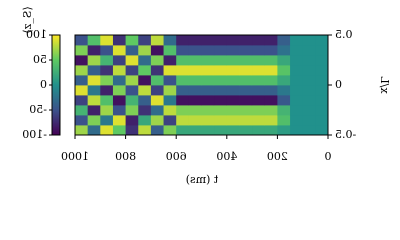 This screenshot has height=240, width=400. What do you see at coordinates (328, 156) in the screenshot?
I see `x-tick-label: 0` at bounding box center [328, 156].